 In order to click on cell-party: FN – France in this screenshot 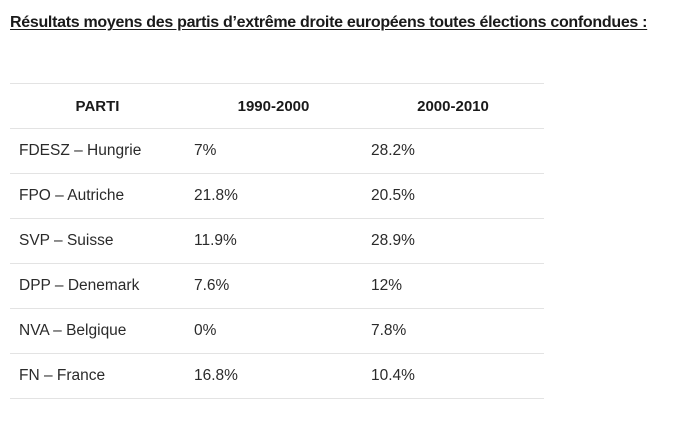, I will do `click(97, 376)`.